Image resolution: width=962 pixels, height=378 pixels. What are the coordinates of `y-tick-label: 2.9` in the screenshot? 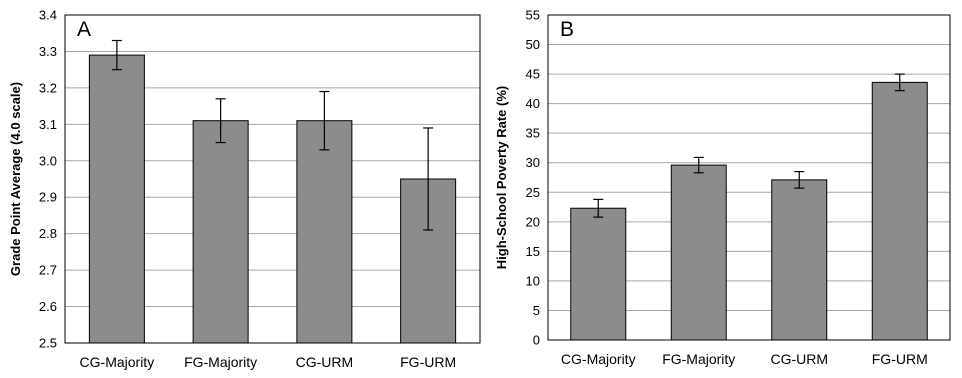 It's located at (48, 197).